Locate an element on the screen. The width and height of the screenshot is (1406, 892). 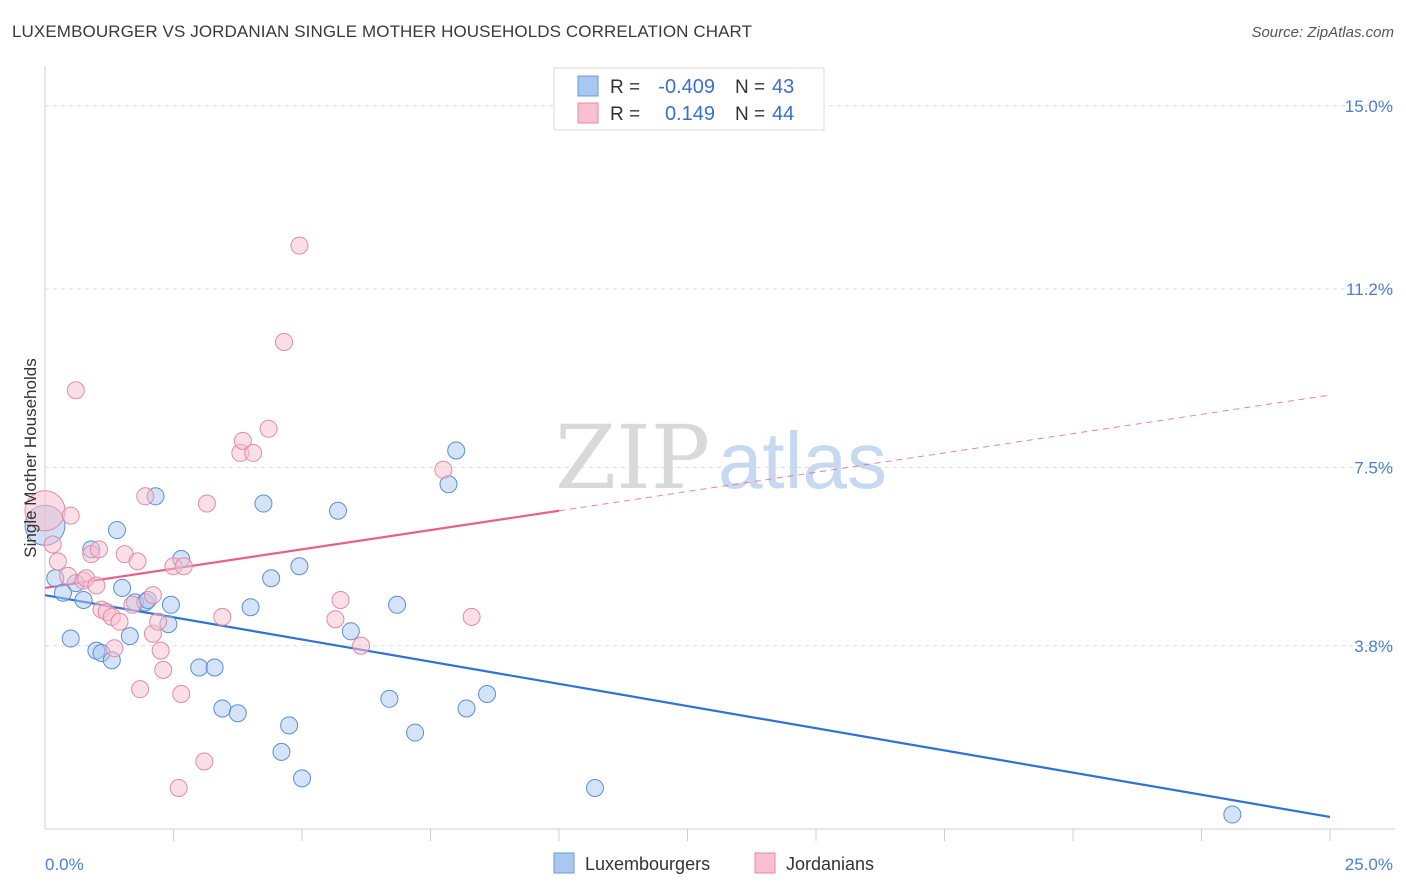
watermark: ZIP atlas is located at coordinates (721, 457).